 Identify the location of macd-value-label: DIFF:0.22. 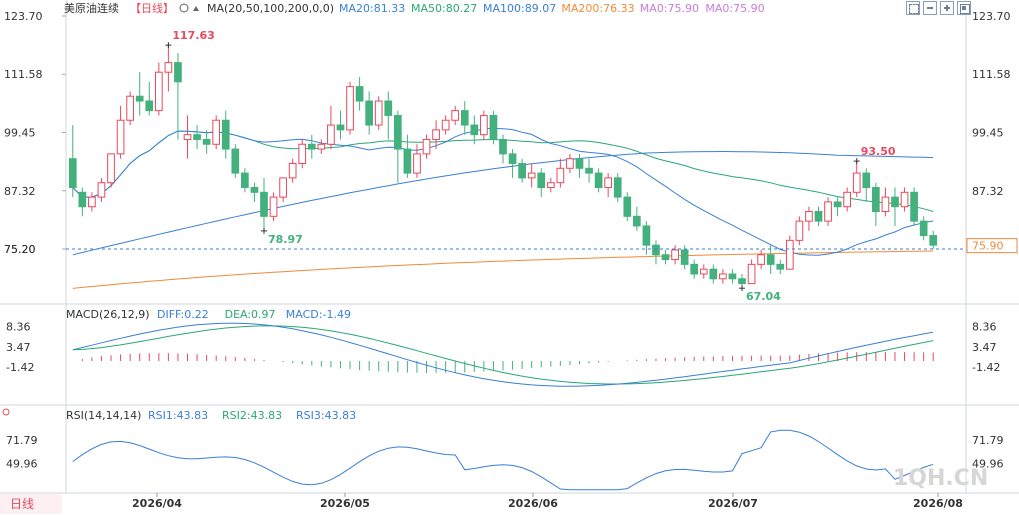
(183, 314).